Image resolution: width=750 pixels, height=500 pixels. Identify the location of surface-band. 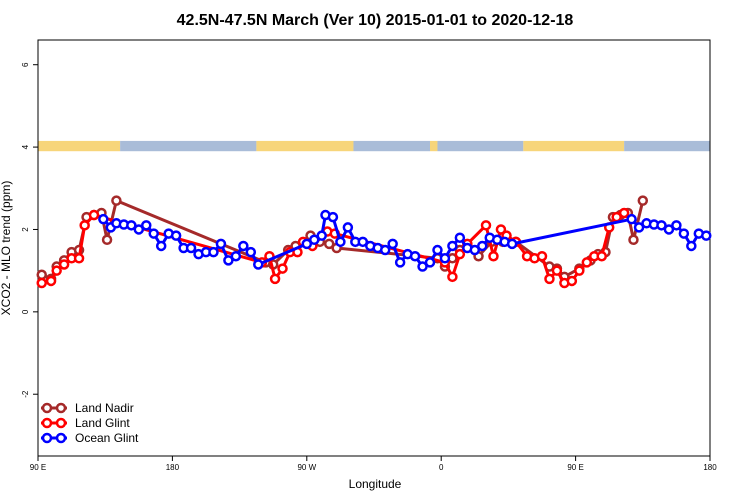
(374, 146).